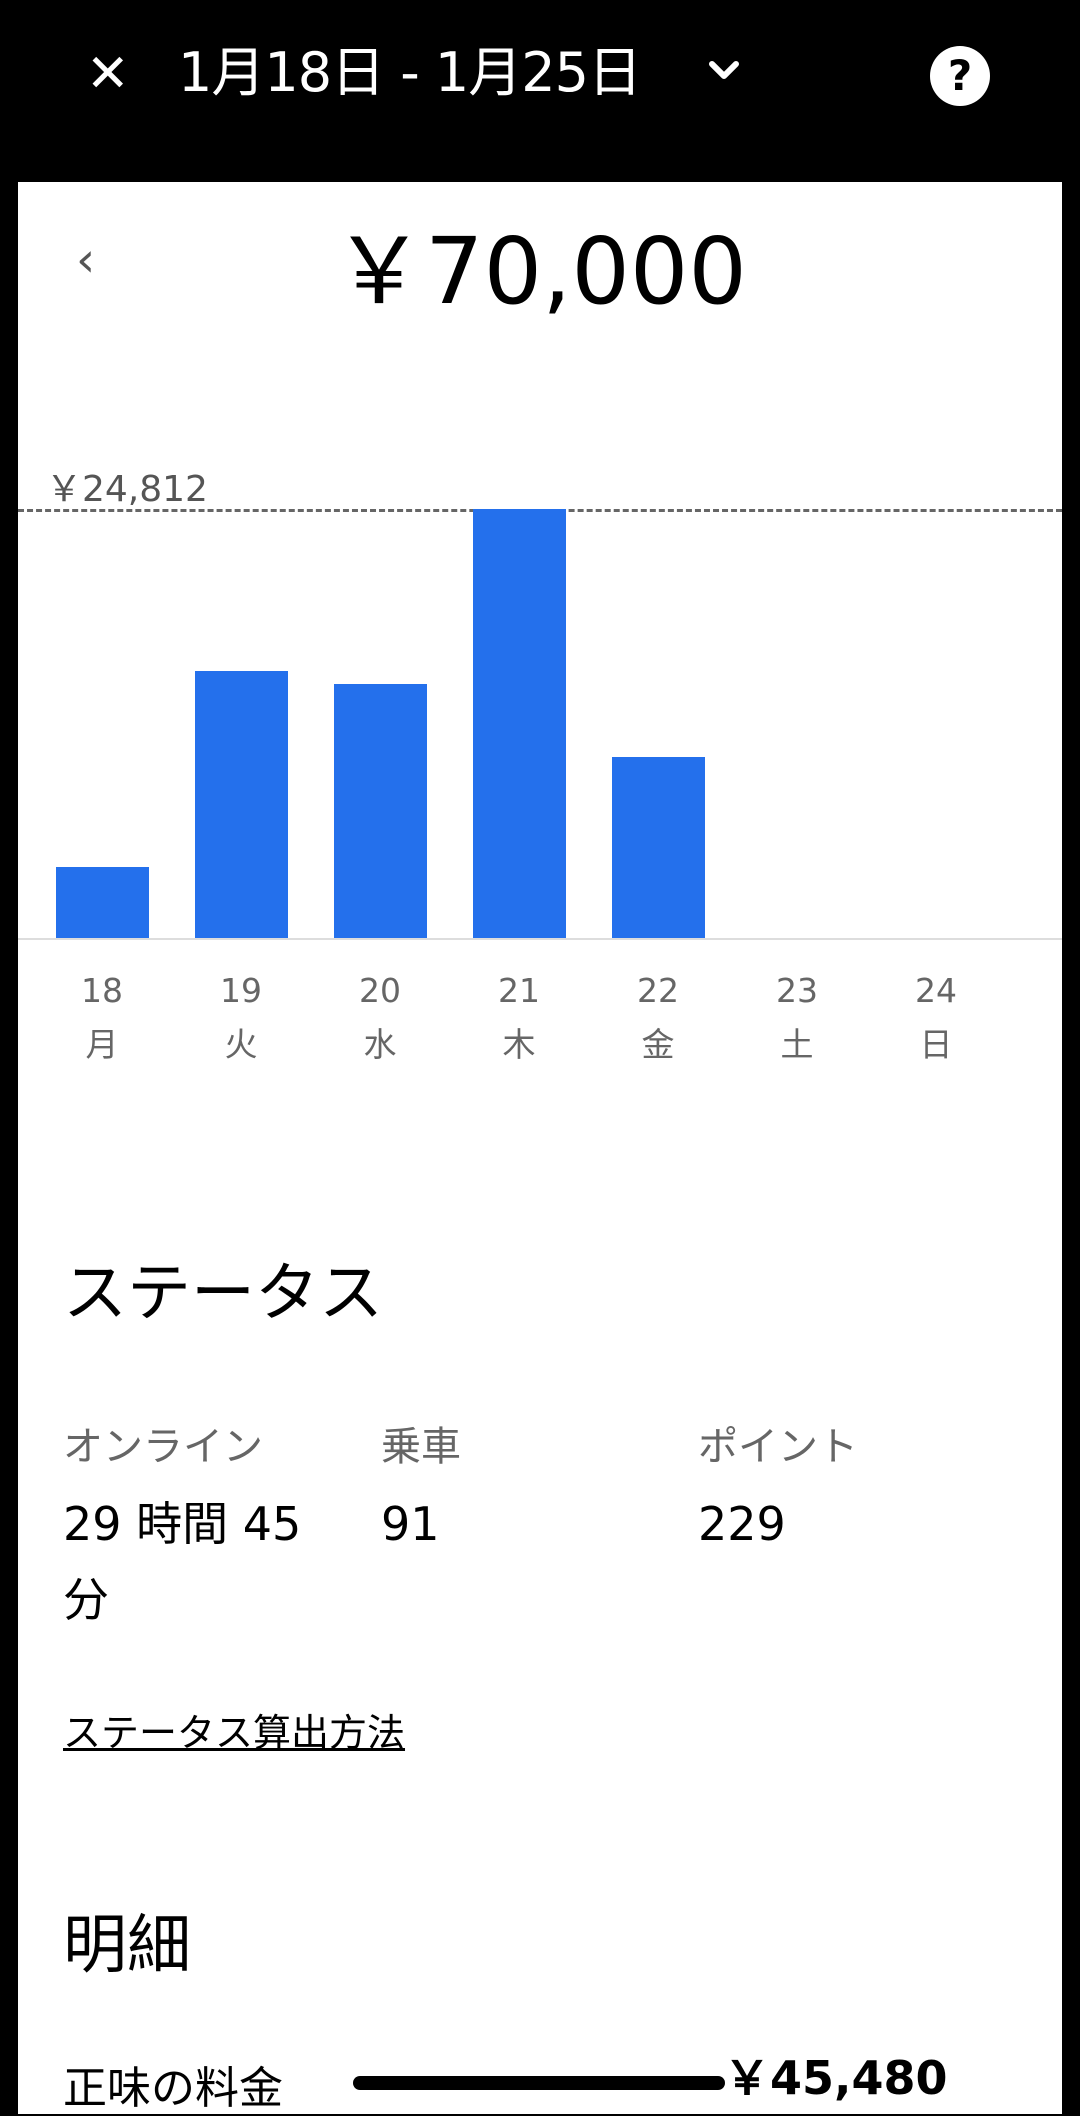 The image size is (1080, 2116). I want to click on chevron-down-icon, so click(724, 70).